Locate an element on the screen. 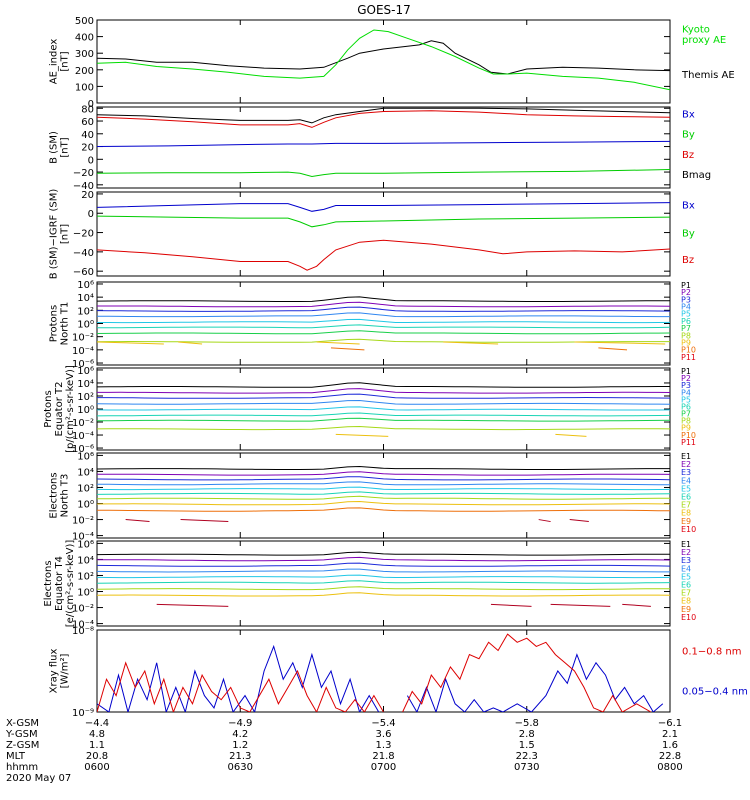 Image resolution: width=750 pixels, height=800 pixels. legend-P5: P5 is located at coordinates (686, 314).